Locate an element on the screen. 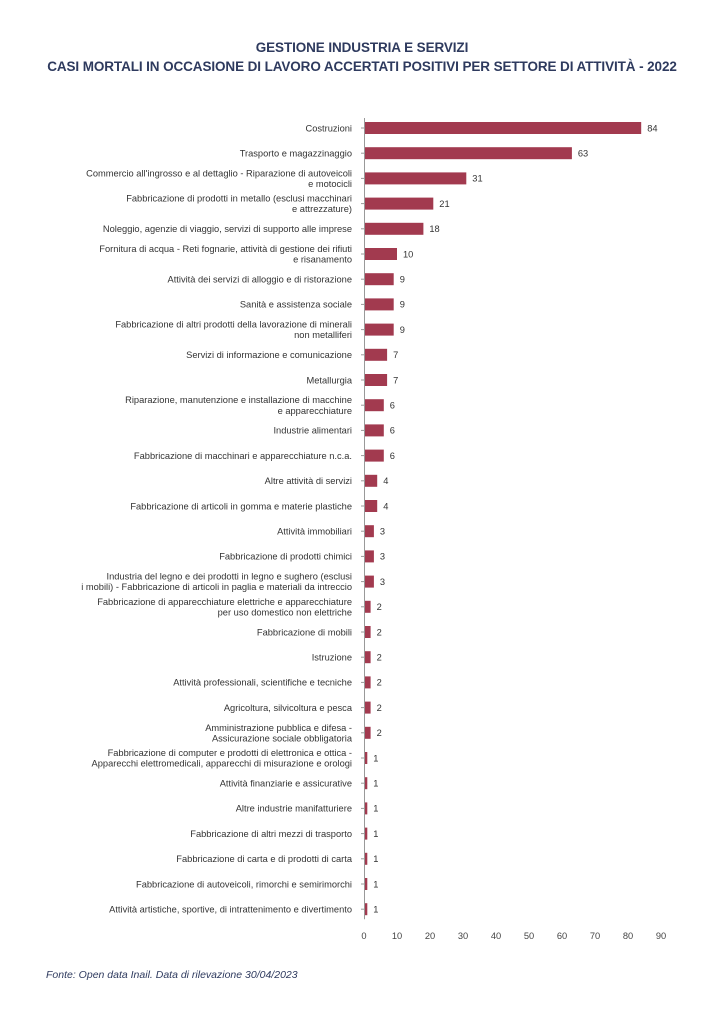 The image size is (724, 1024). x-tick-label: 80 is located at coordinates (628, 936).